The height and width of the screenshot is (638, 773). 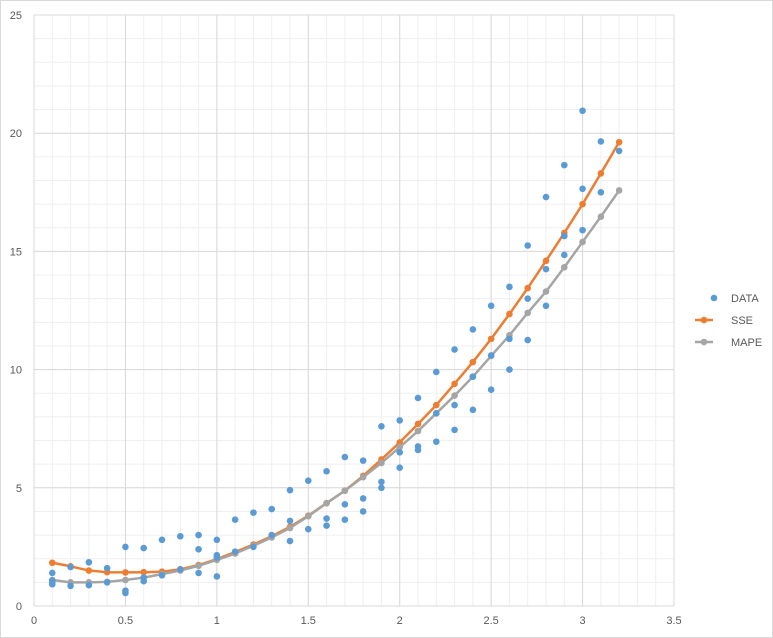 What do you see at coordinates (125, 621) in the screenshot?
I see `x-tick-label: 0.5` at bounding box center [125, 621].